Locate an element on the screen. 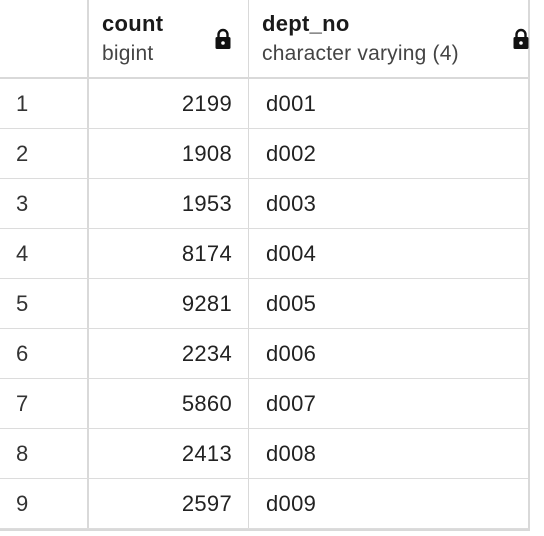 The image size is (544, 536). table-row: 8 2413 d008 is located at coordinates (264, 454).